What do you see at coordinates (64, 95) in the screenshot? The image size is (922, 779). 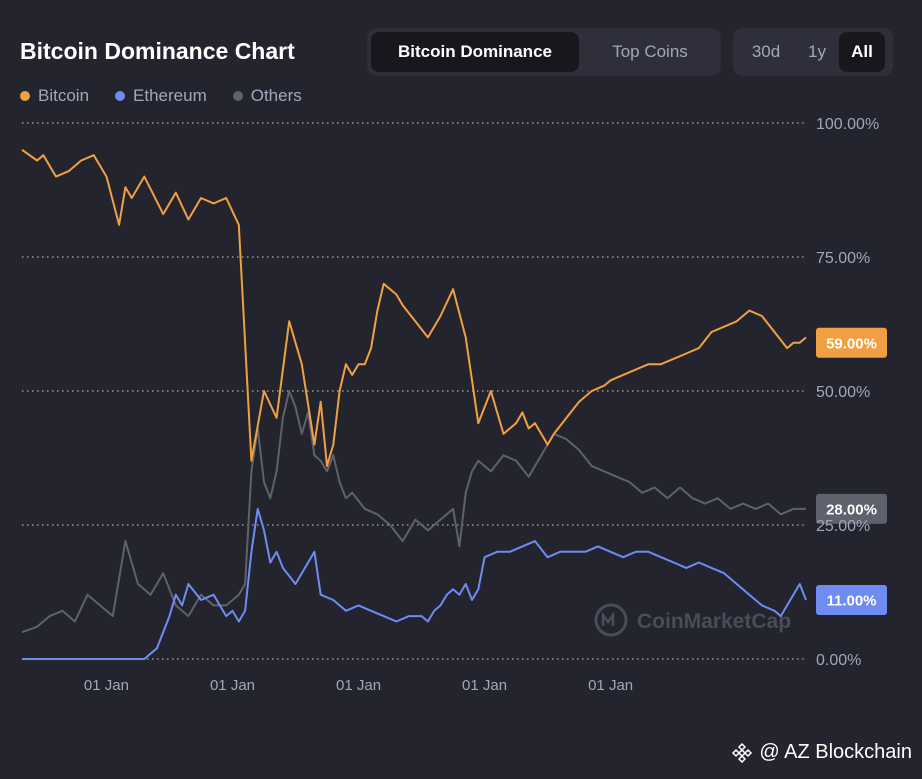 I see `legend-label-bitcoin: Bitcoin` at bounding box center [64, 95].